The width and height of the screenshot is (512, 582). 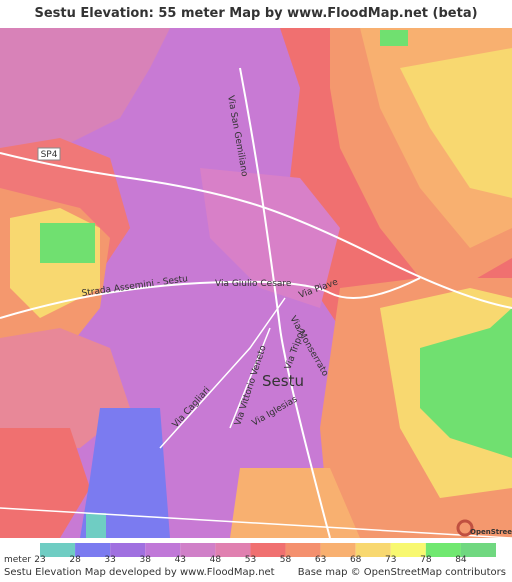 I want to click on road-shield, so click(x=49, y=154).